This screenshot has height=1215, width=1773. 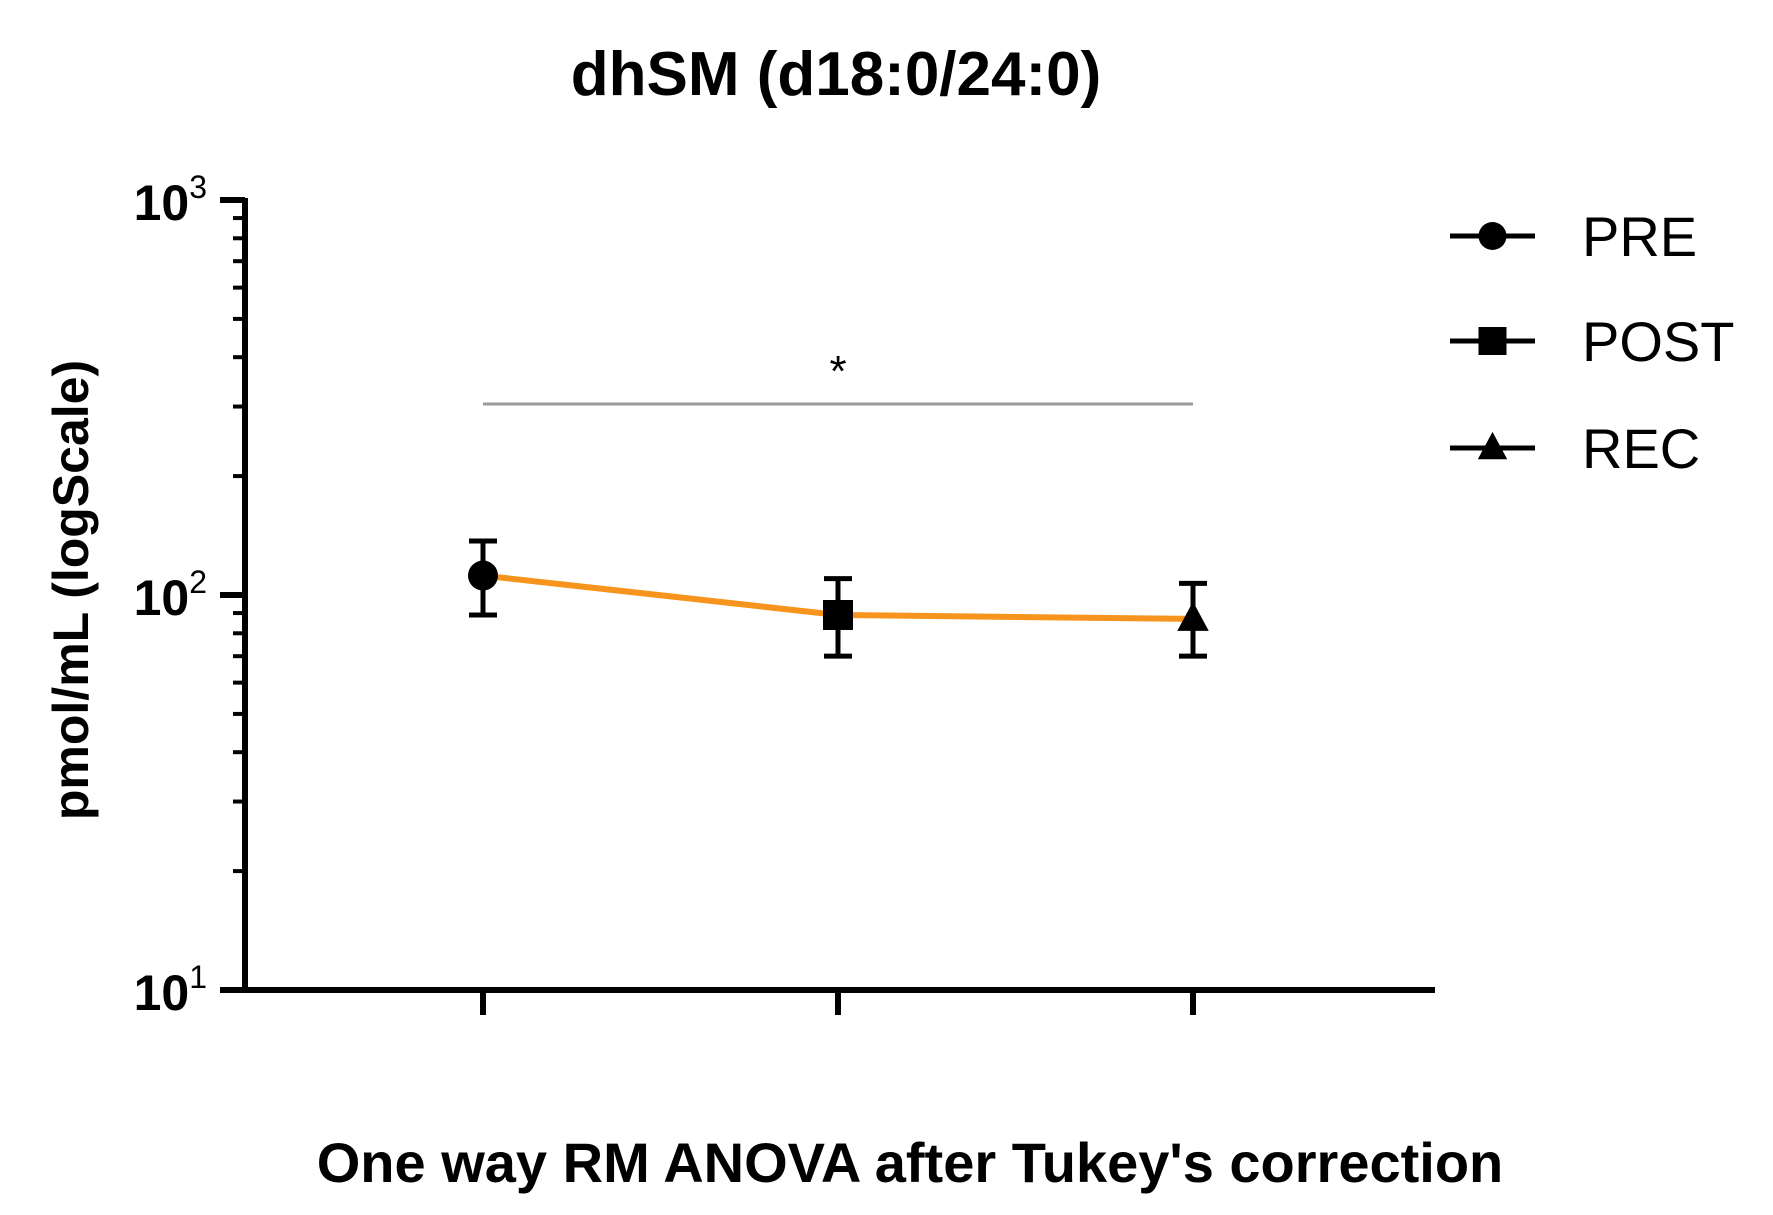 What do you see at coordinates (170, 990) in the screenshot?
I see `y-tick-label: 10¹` at bounding box center [170, 990].